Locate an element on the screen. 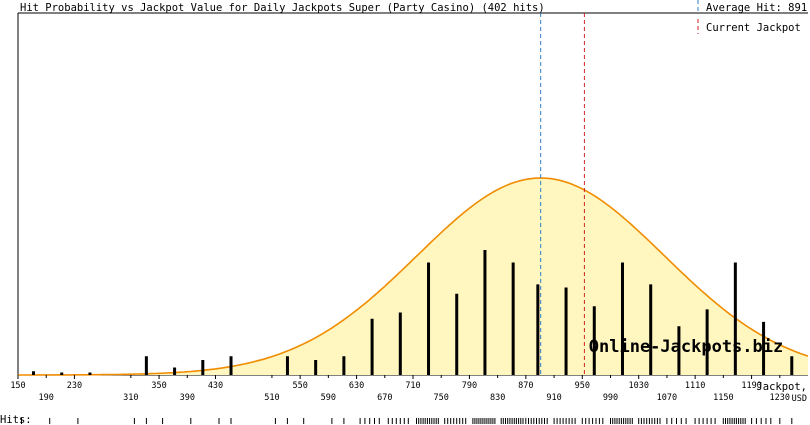  legend-current-label: Current Jackpot is located at coordinates (753, 28).